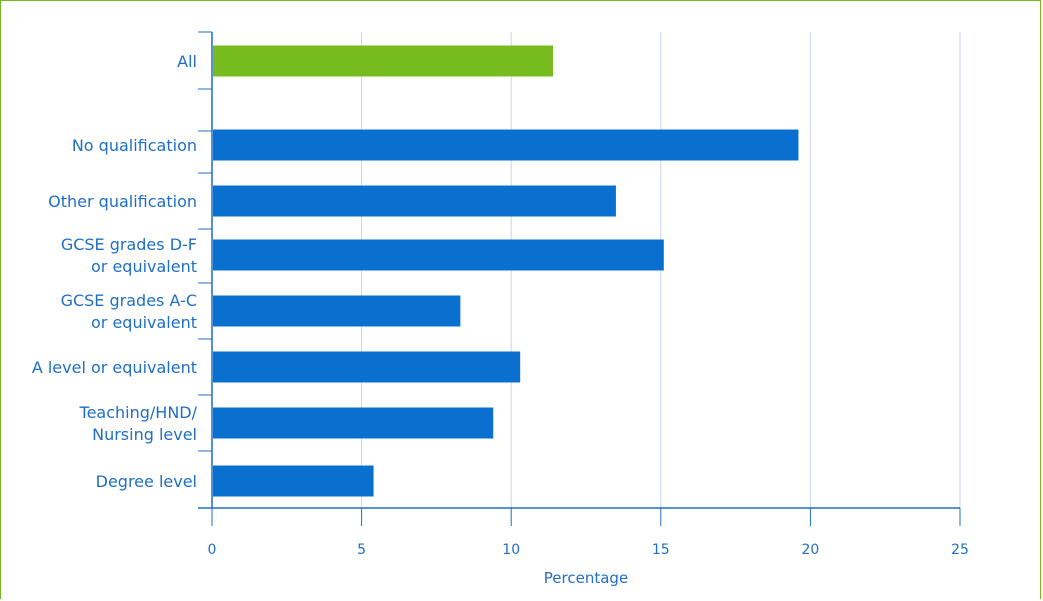  What do you see at coordinates (187, 61) in the screenshot?
I see `category-label: All` at bounding box center [187, 61].